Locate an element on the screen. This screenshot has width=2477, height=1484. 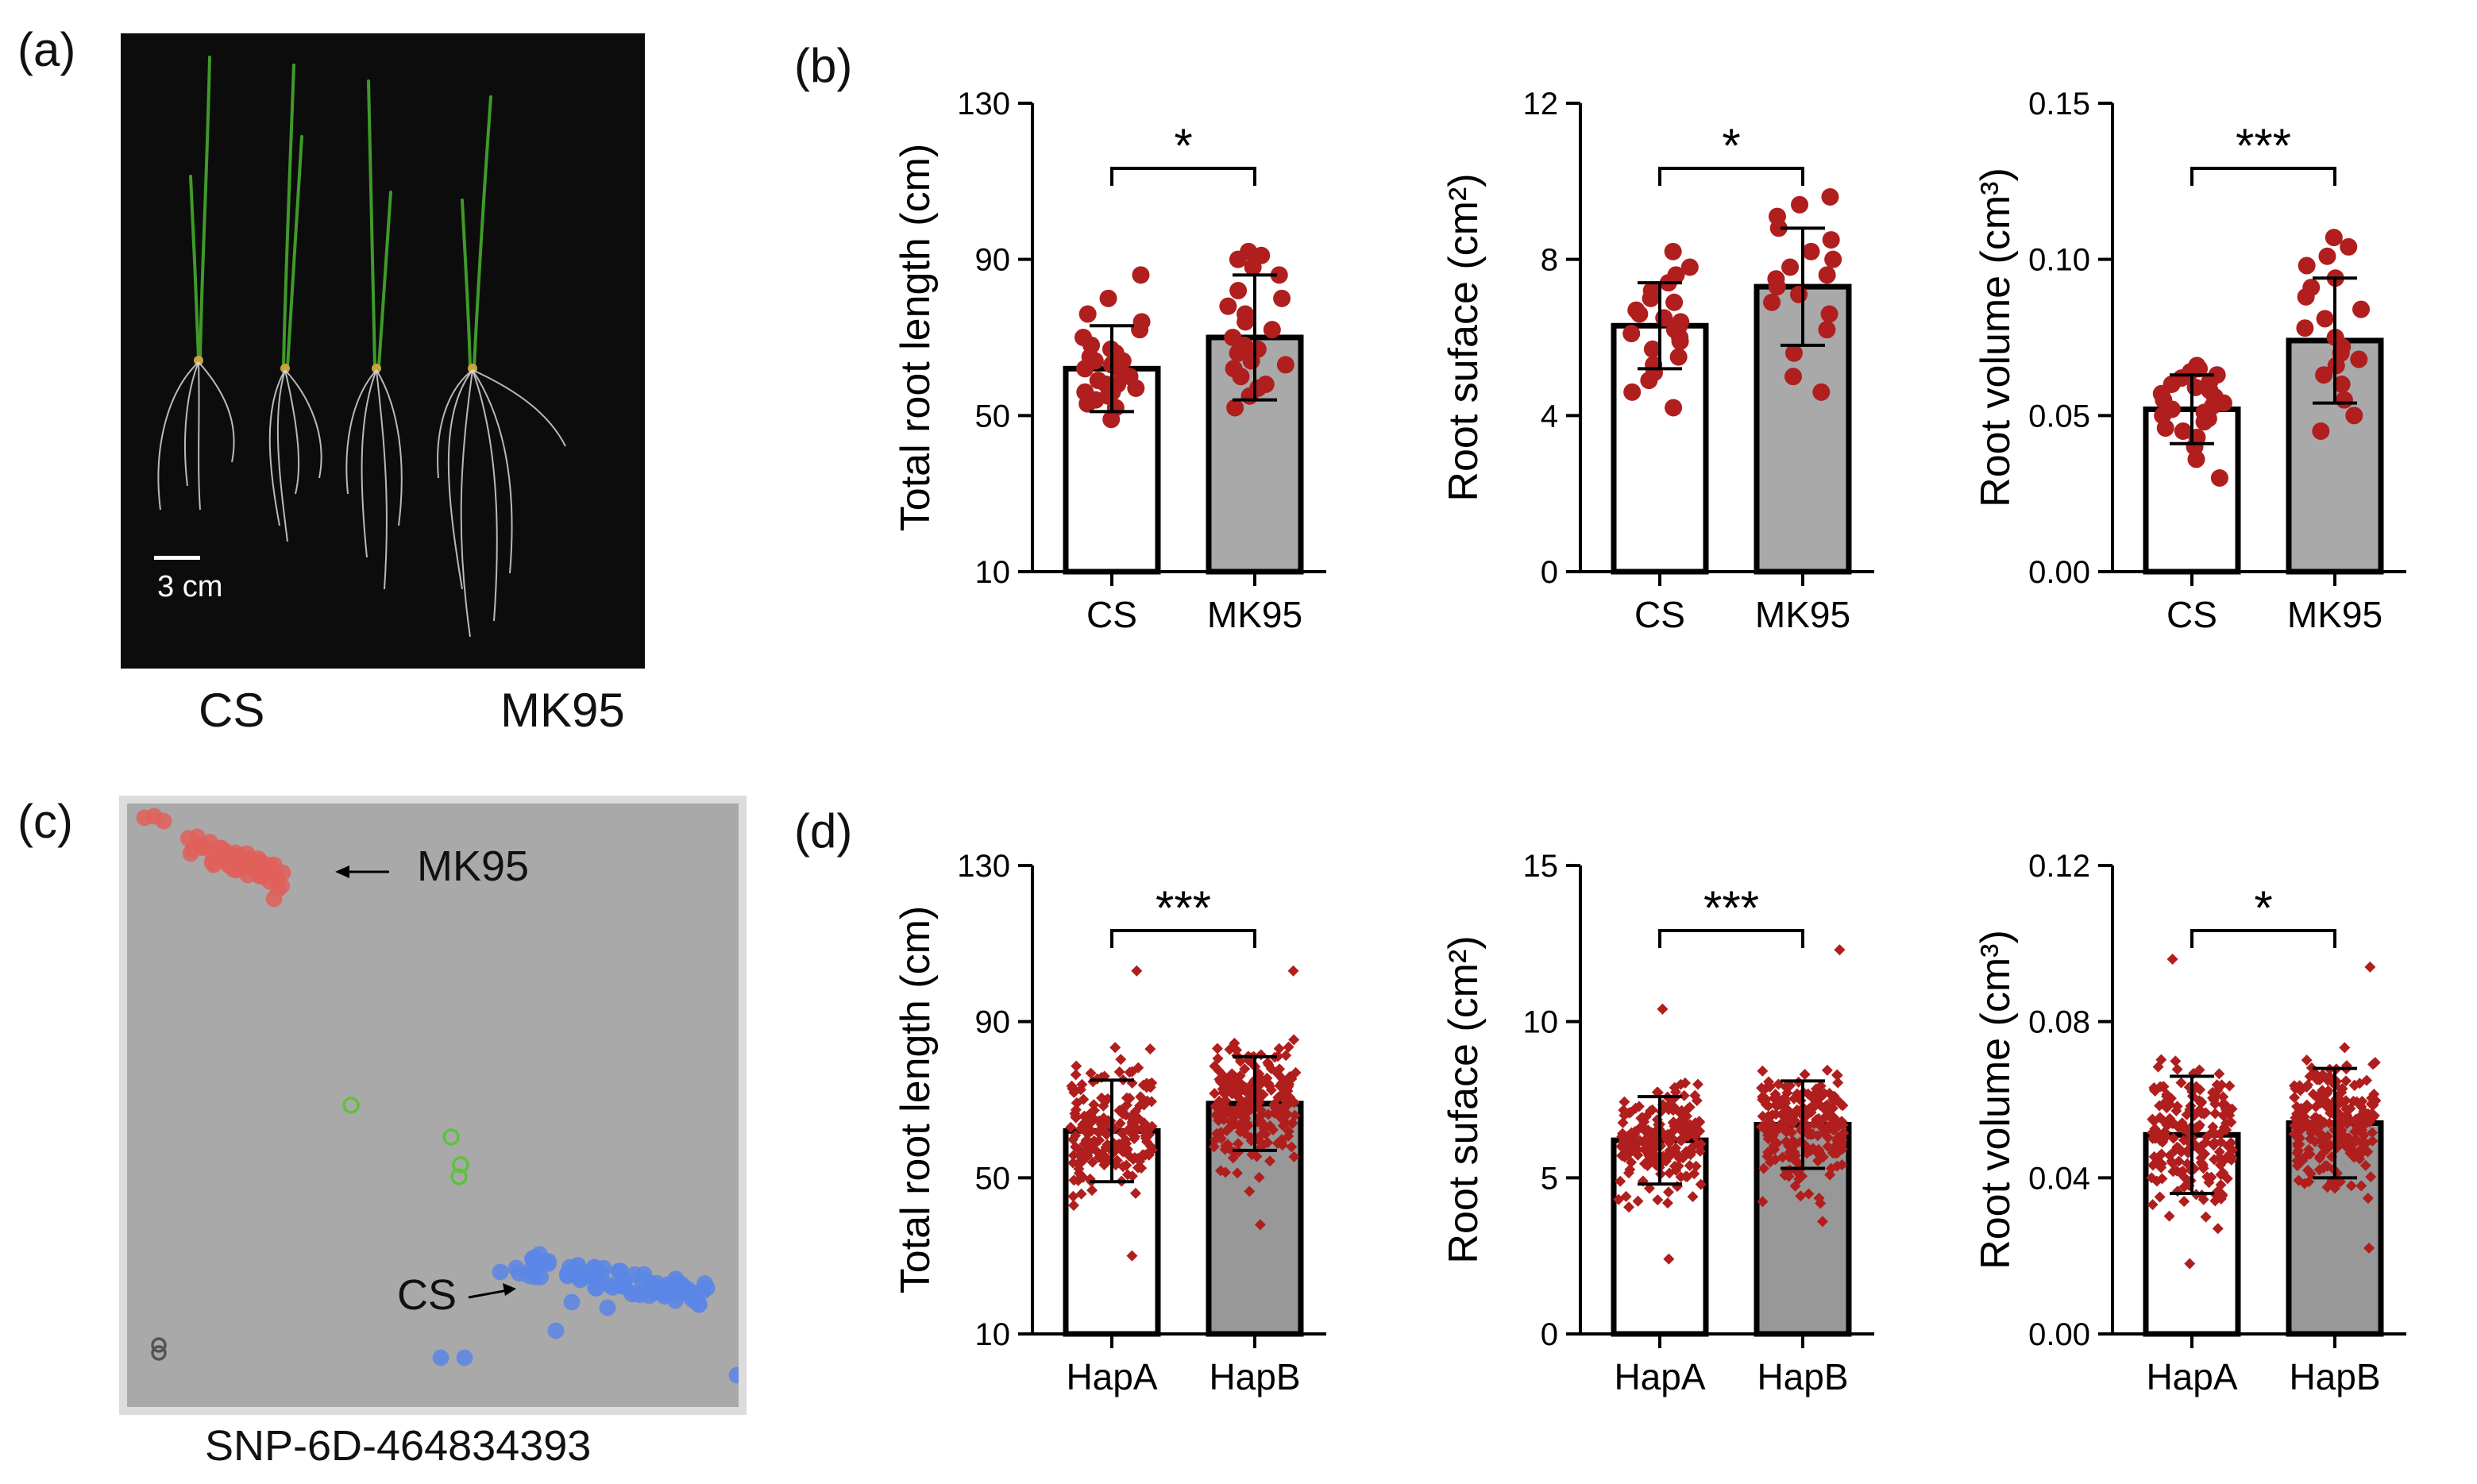
y-tick-label: 130 is located at coordinates (984, 867).